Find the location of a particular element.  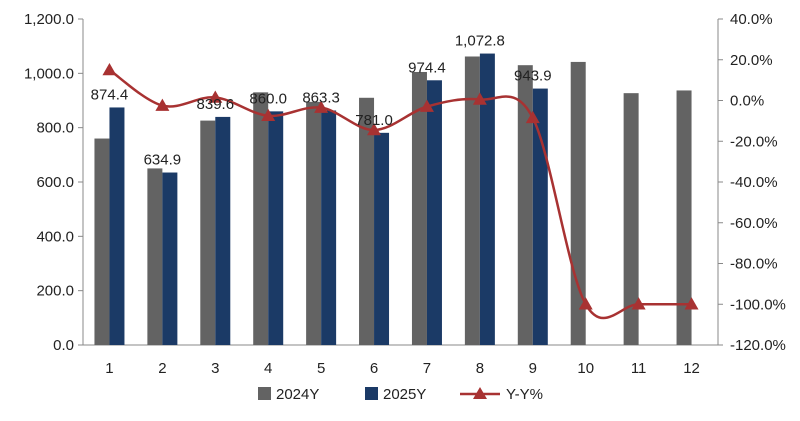

data-label-2025y: 863.3 is located at coordinates (321, 97).